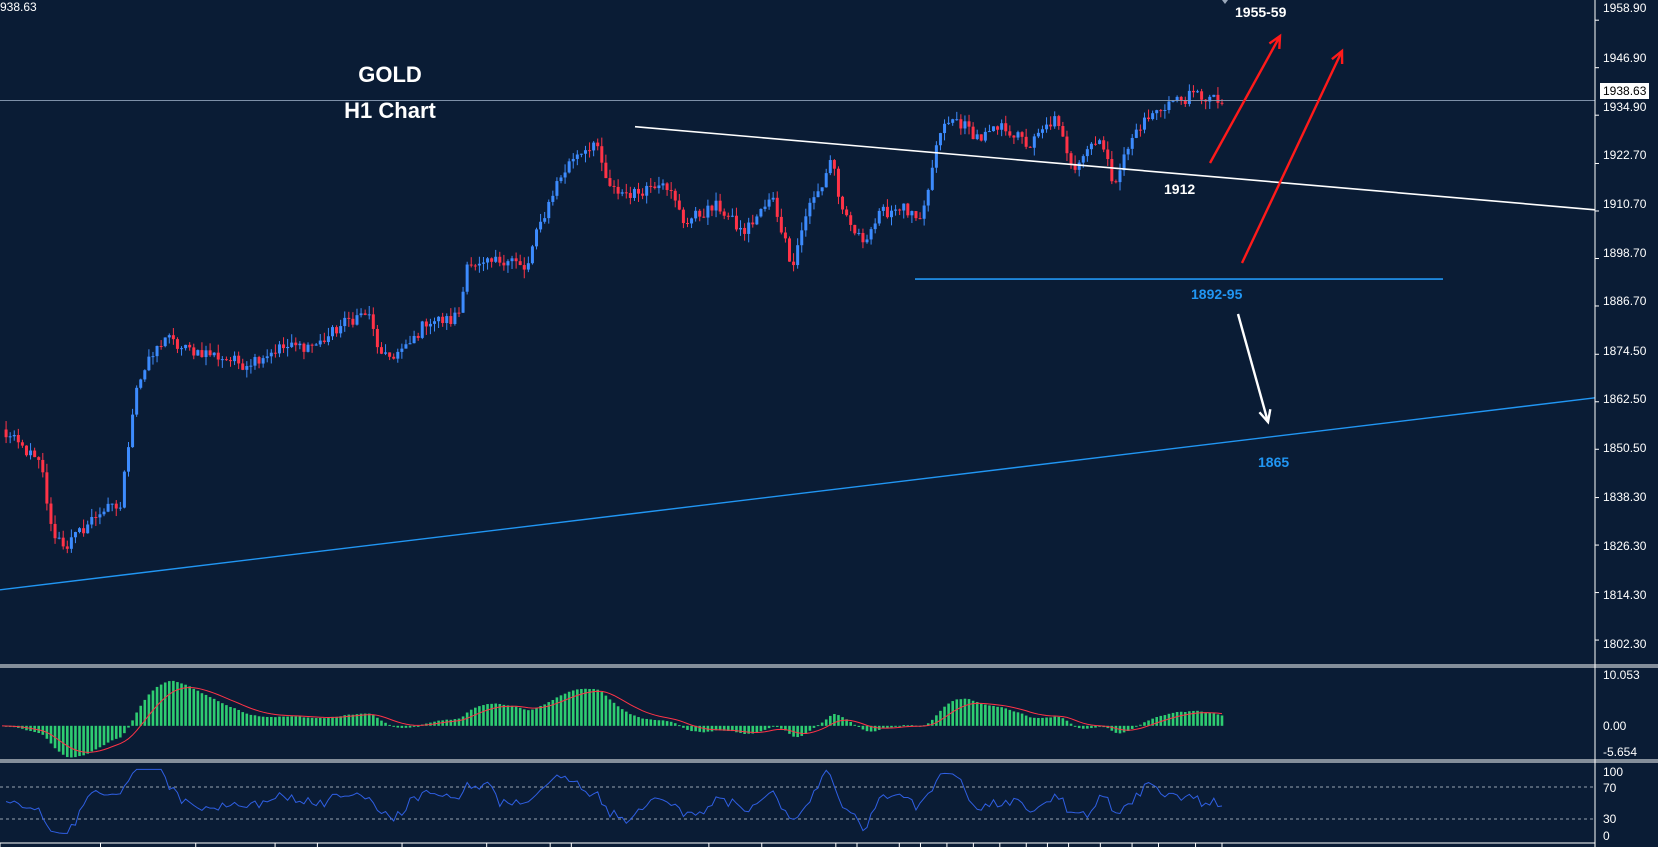 Image resolution: width=1658 pixels, height=847 pixels. I want to click on rsi-axis-label: 0, so click(1606, 836).